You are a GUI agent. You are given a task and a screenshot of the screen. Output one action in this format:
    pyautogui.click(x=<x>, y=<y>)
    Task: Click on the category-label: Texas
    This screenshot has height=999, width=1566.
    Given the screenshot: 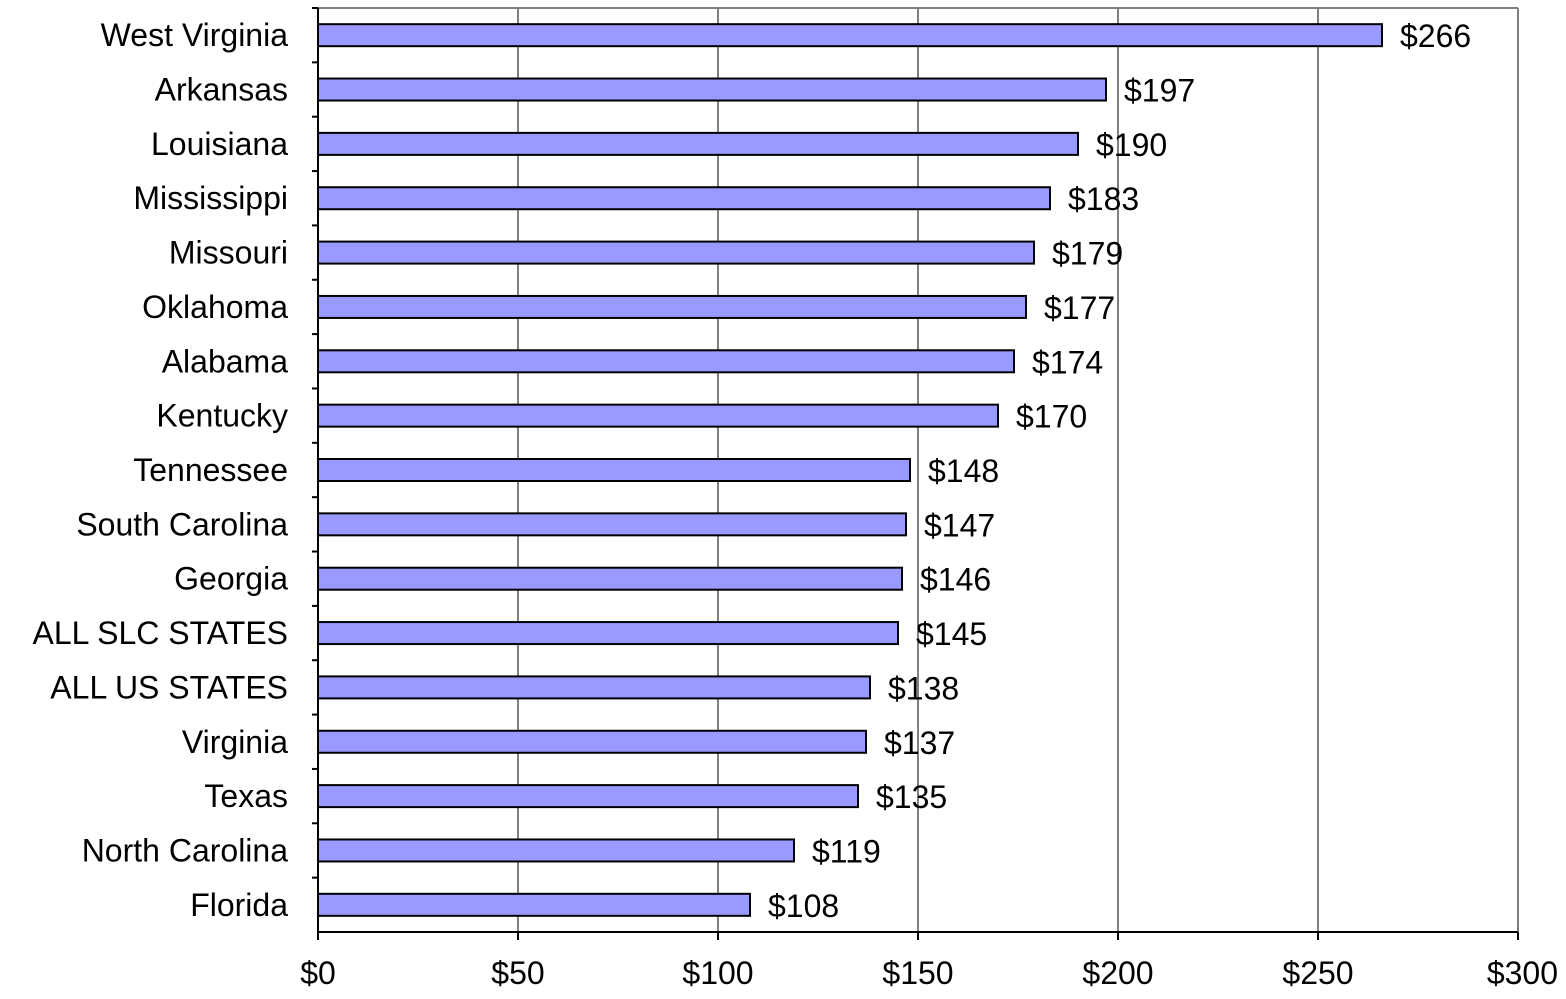 What is the action you would take?
    pyautogui.click(x=246, y=796)
    